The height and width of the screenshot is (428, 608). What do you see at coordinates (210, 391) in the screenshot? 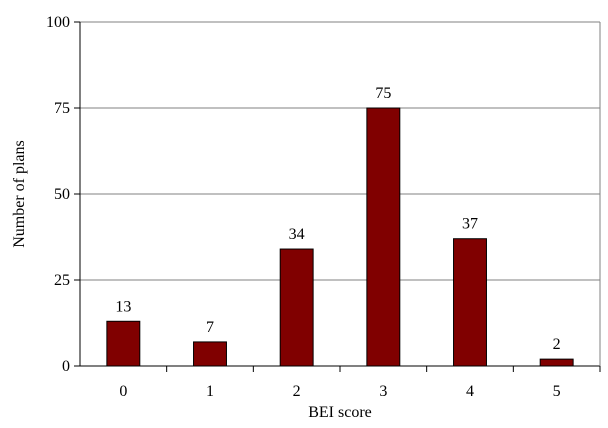
I see `x-tick-label: 1` at bounding box center [210, 391].